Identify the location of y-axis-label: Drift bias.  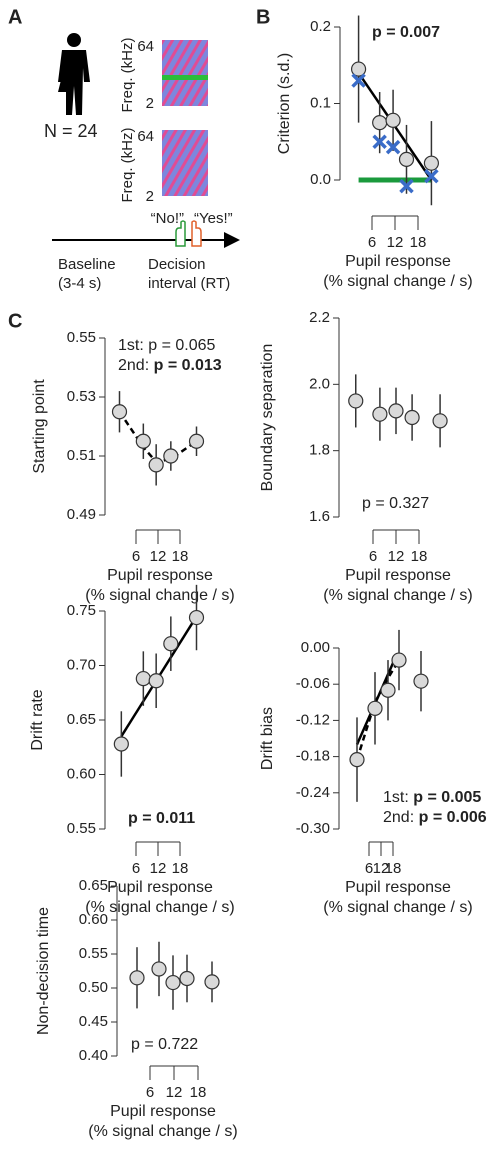
(267, 738).